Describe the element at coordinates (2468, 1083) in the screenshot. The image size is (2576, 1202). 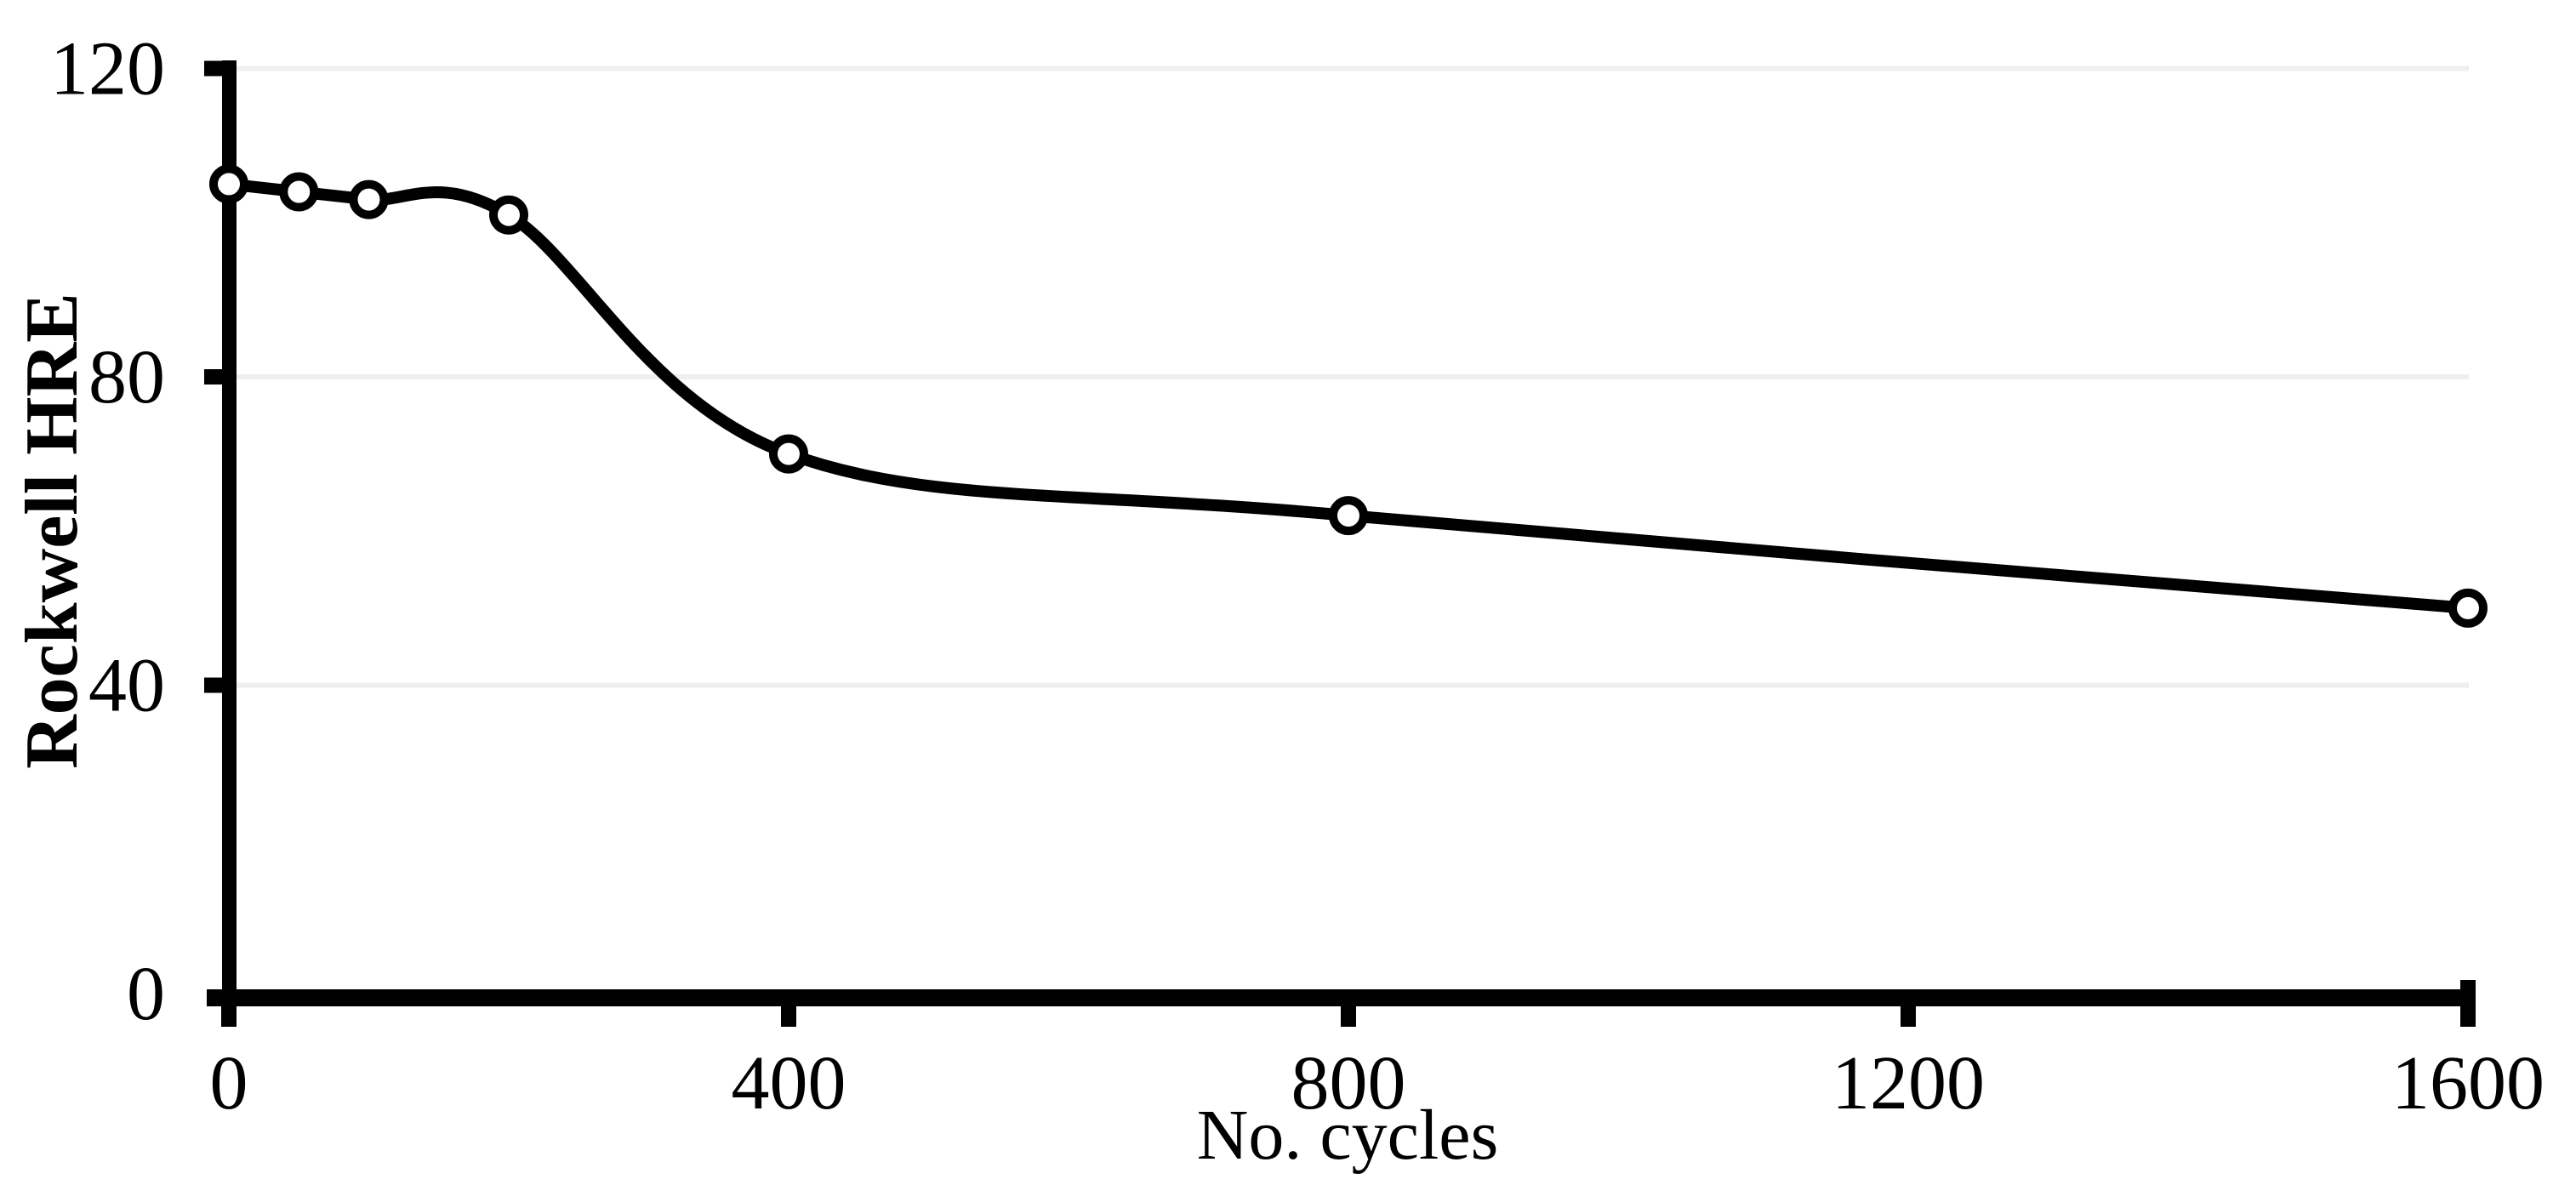
I see `x-tick-label: 1600` at that location.